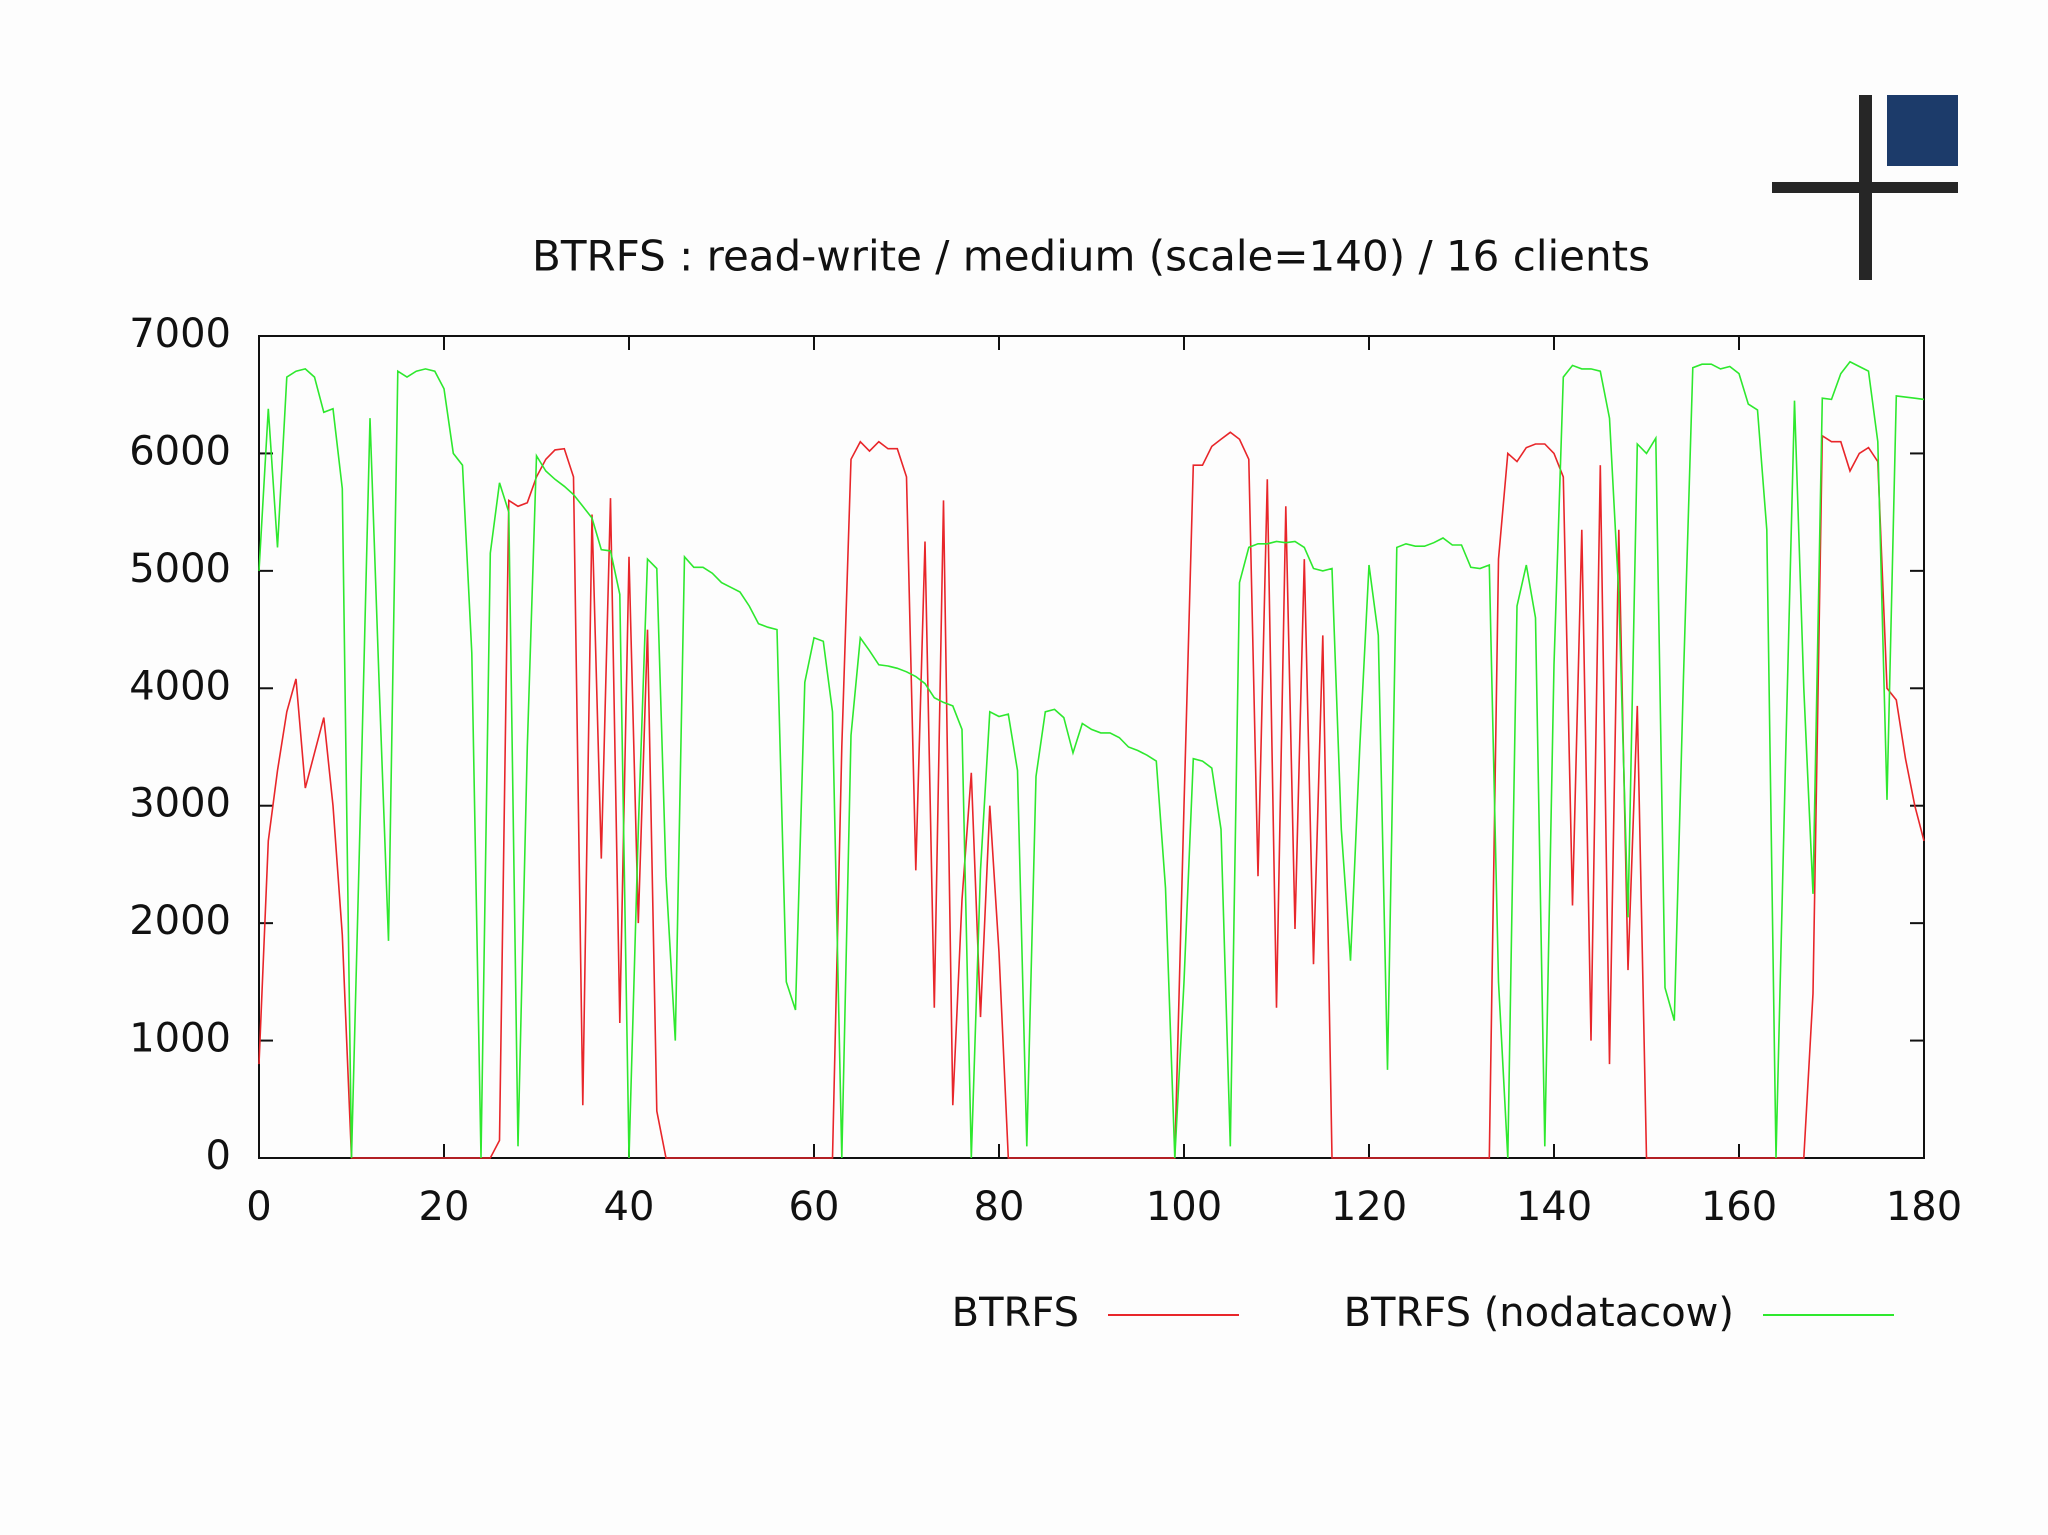 The image size is (2048, 1535). Describe the element at coordinates (1539, 1313) in the screenshot. I see `legend-label: BTRFS (nodatacow)` at that location.